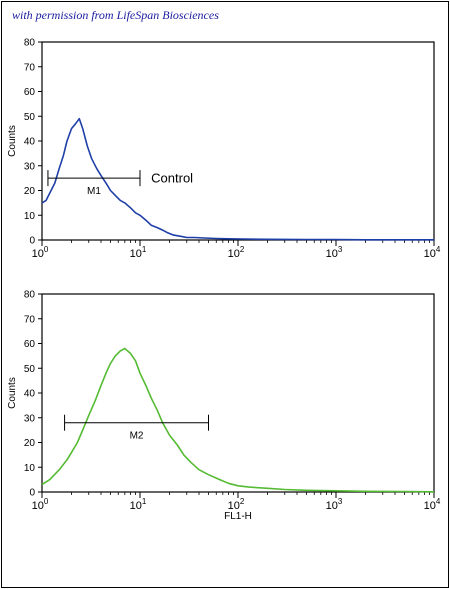 Image resolution: width=450 pixels, height=589 pixels. I want to click on sample-y-tick-label: 30, so click(30, 418).